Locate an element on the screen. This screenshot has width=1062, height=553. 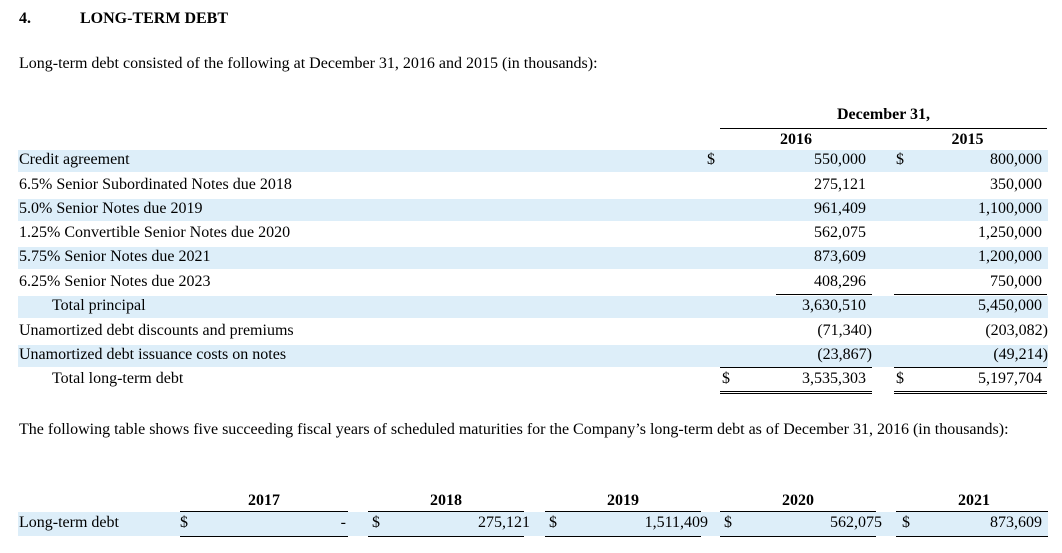
value-2016: 3,630,510 is located at coordinates (834, 305).